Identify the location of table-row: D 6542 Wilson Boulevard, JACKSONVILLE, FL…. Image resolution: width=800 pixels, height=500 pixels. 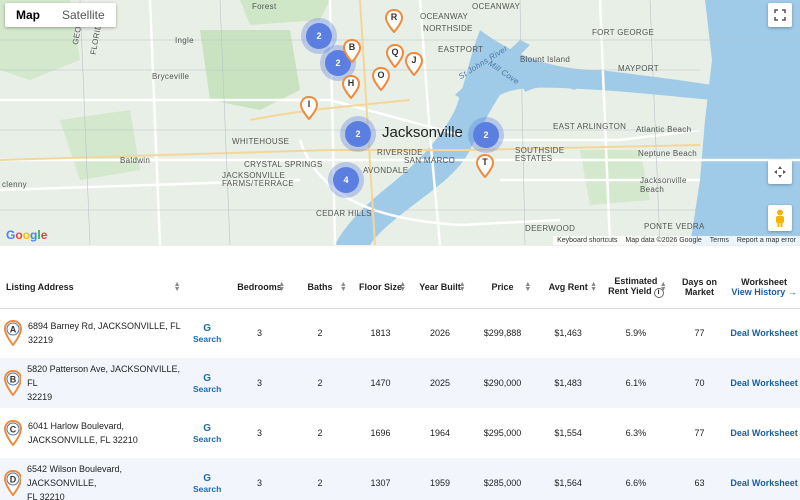
(400, 479).